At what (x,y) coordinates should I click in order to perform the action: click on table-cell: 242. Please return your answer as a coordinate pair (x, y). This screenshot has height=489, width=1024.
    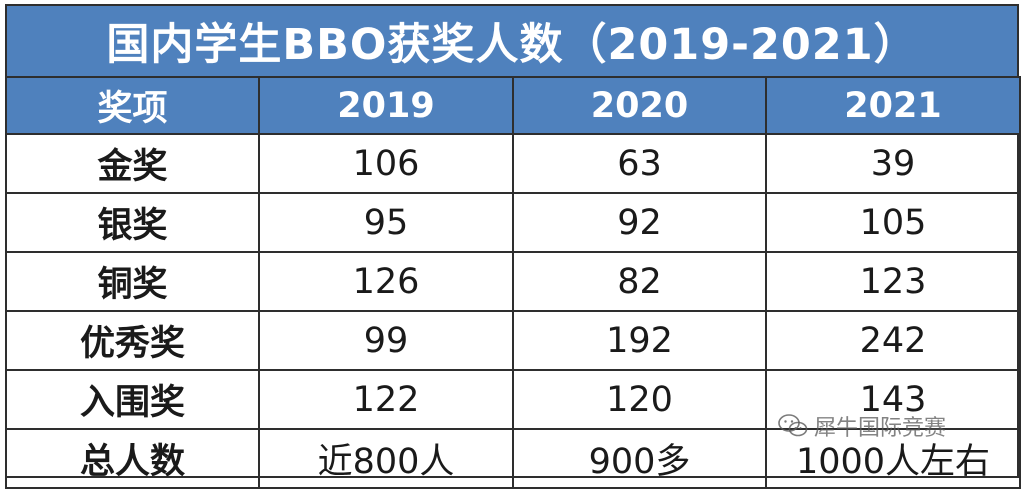
    Looking at the image, I should click on (893, 340).